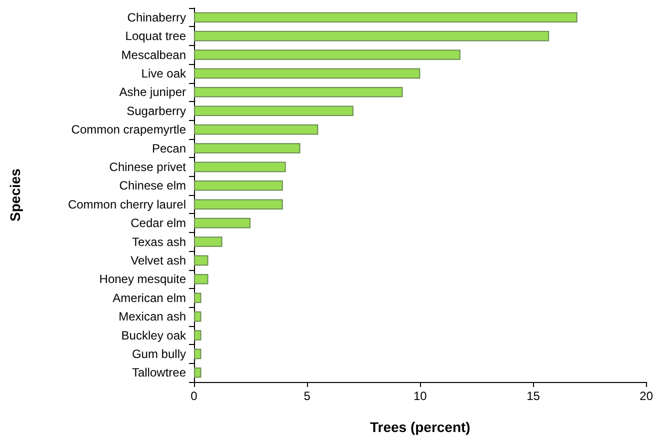 The width and height of the screenshot is (656, 445). What do you see at coordinates (158, 260) in the screenshot?
I see `y-tick-label: Velvet ash` at bounding box center [158, 260].